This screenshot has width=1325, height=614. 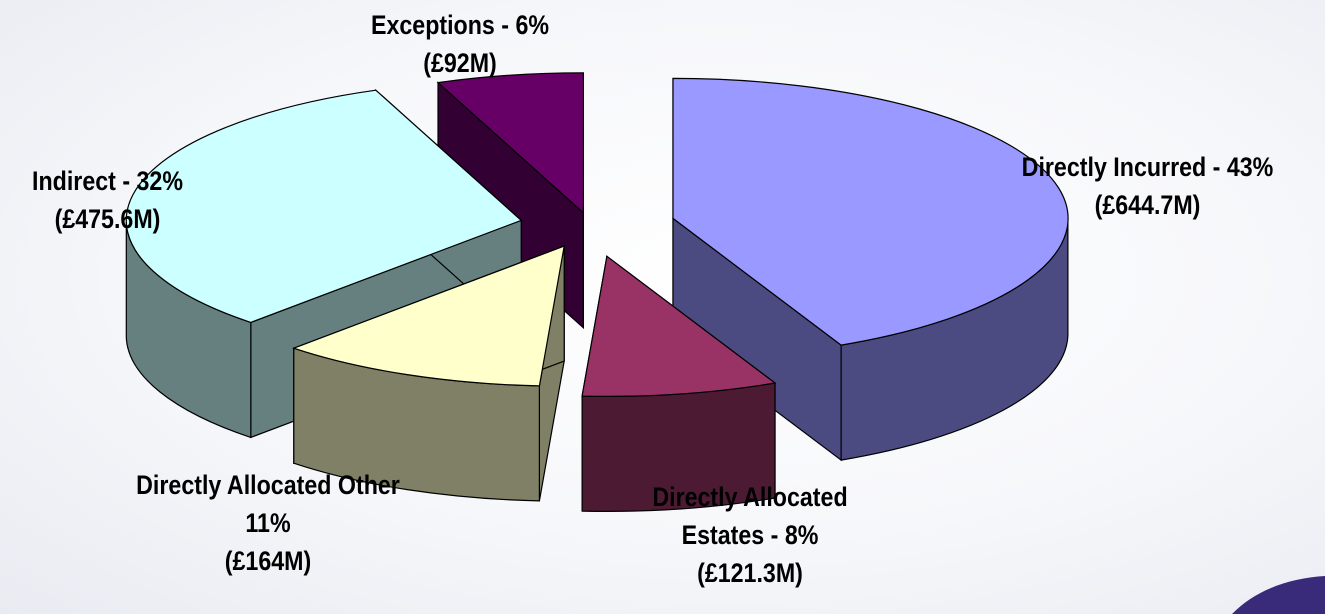 What do you see at coordinates (679, 326) in the screenshot?
I see `pie-slice-directly-allocated-estates-top` at bounding box center [679, 326].